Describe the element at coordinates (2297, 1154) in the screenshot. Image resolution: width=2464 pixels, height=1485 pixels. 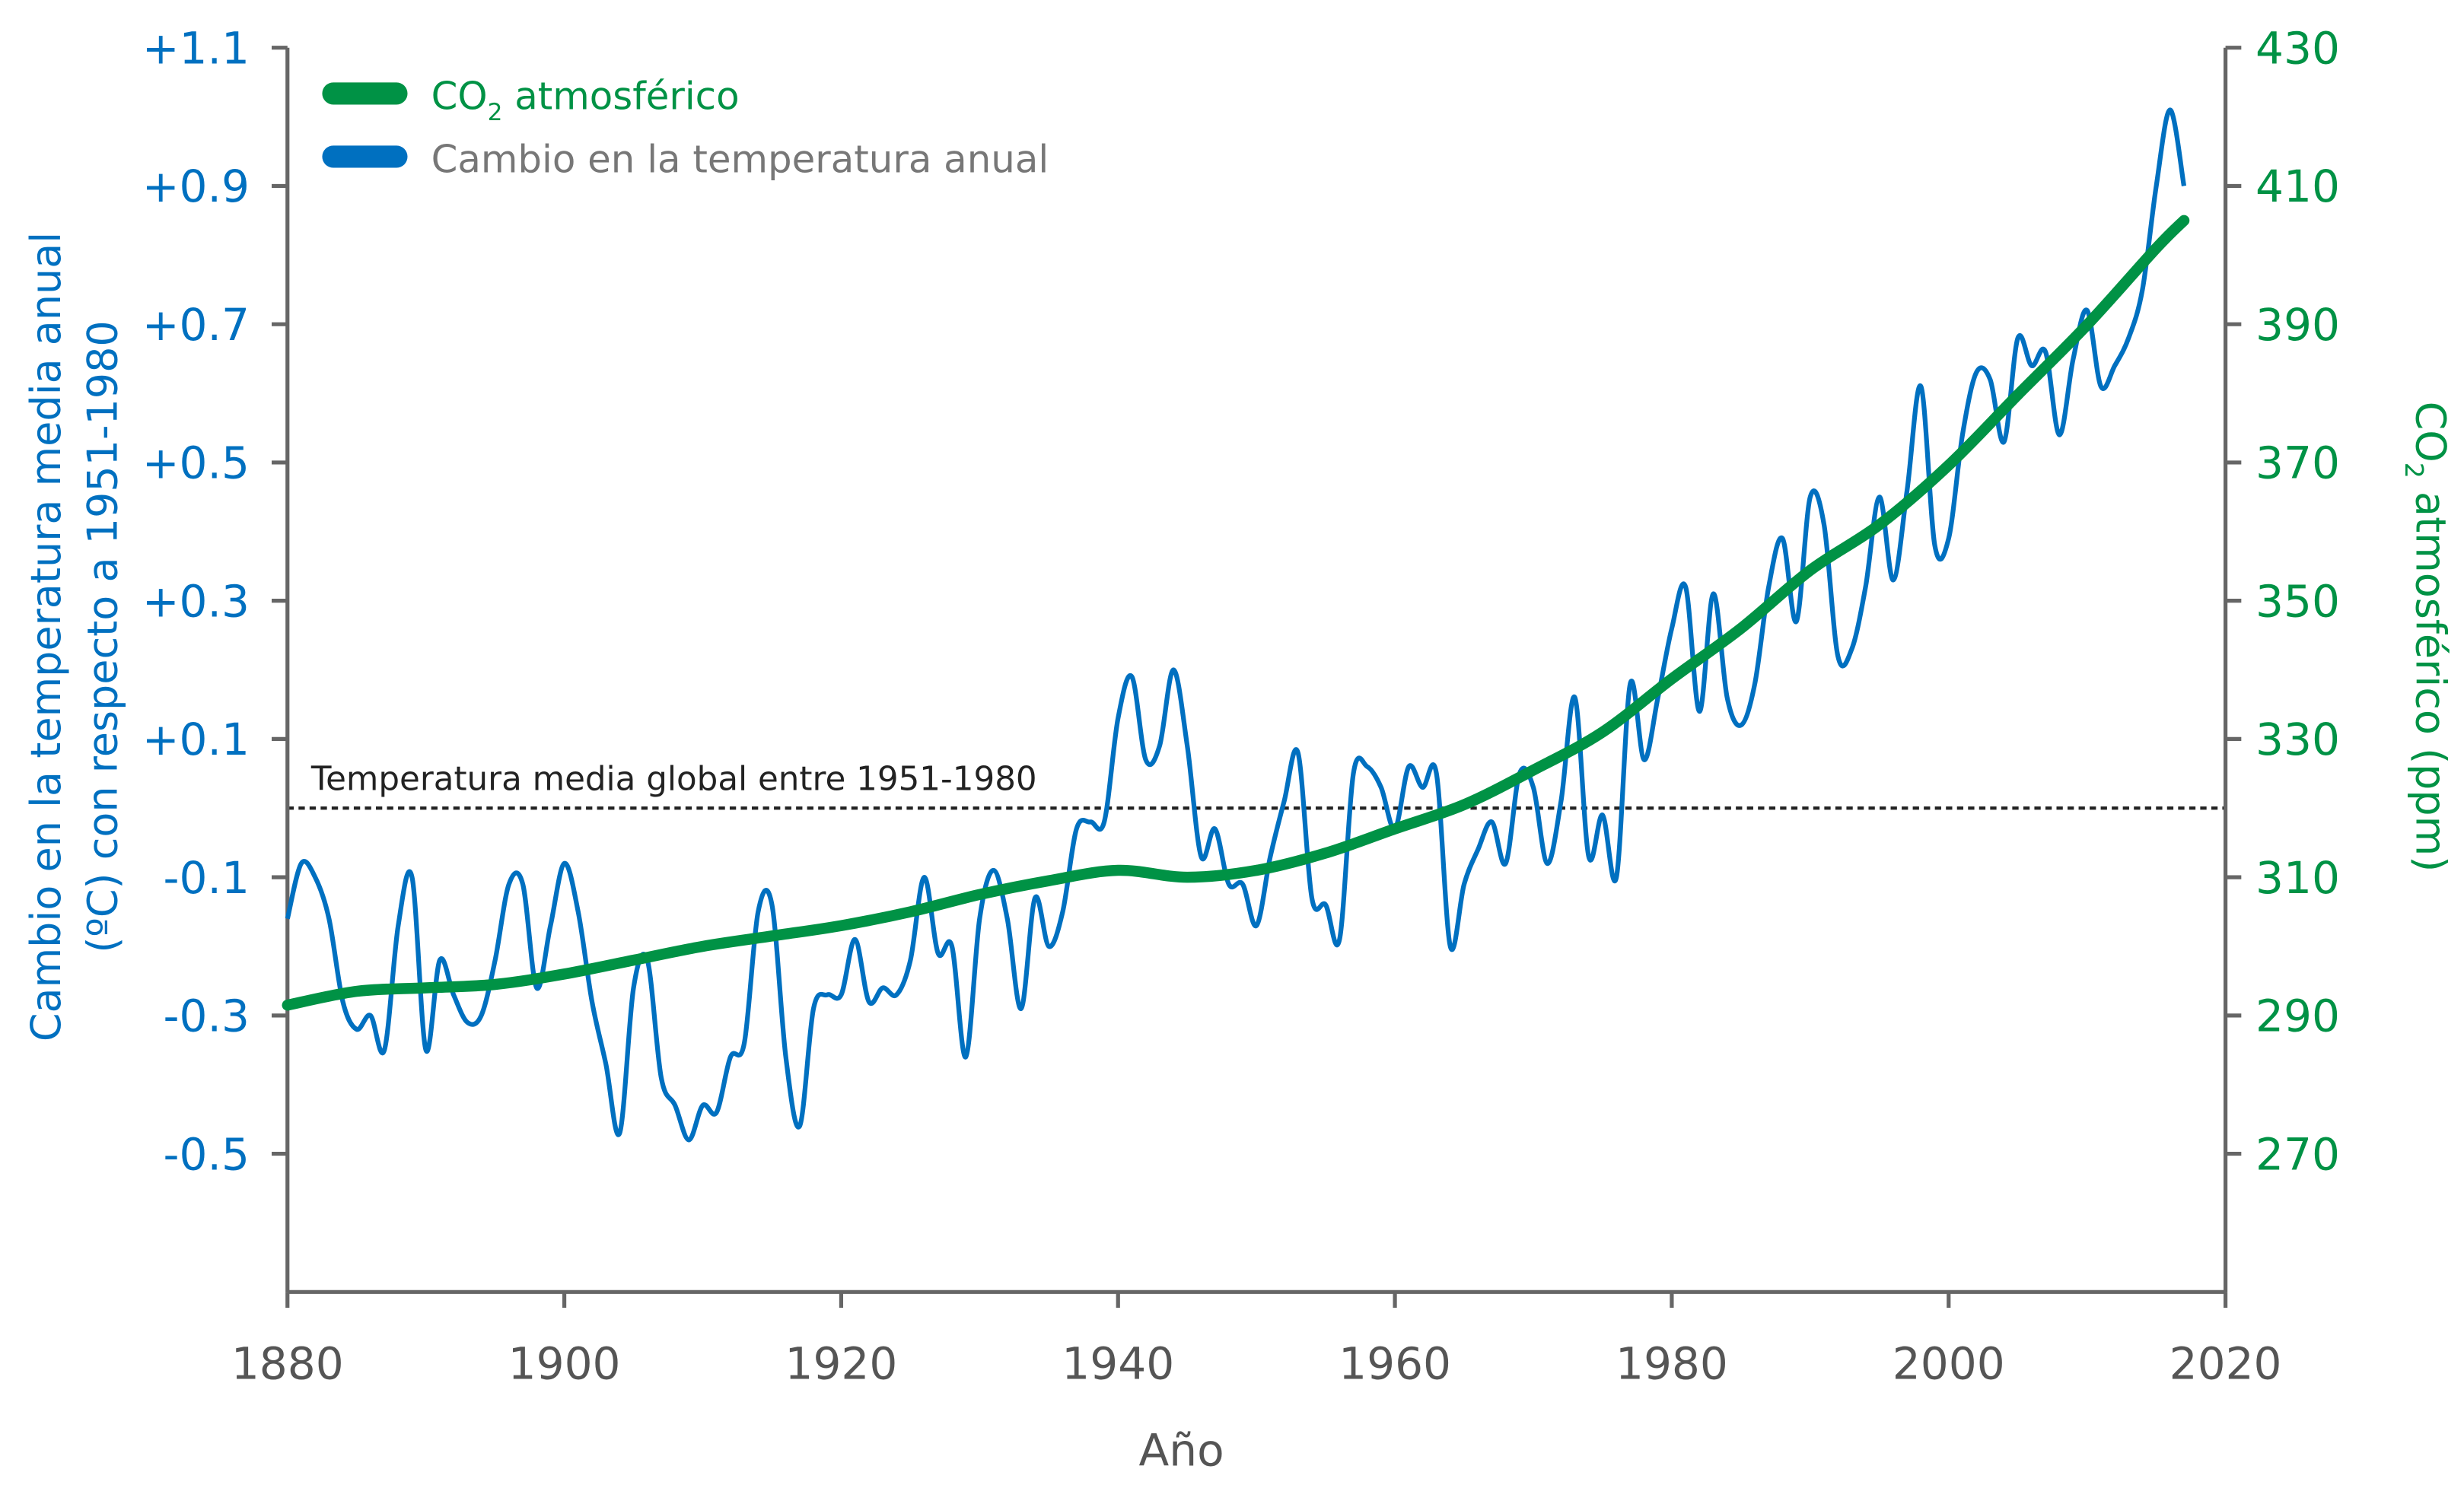
I see `y-right-tick-label: 270` at that location.